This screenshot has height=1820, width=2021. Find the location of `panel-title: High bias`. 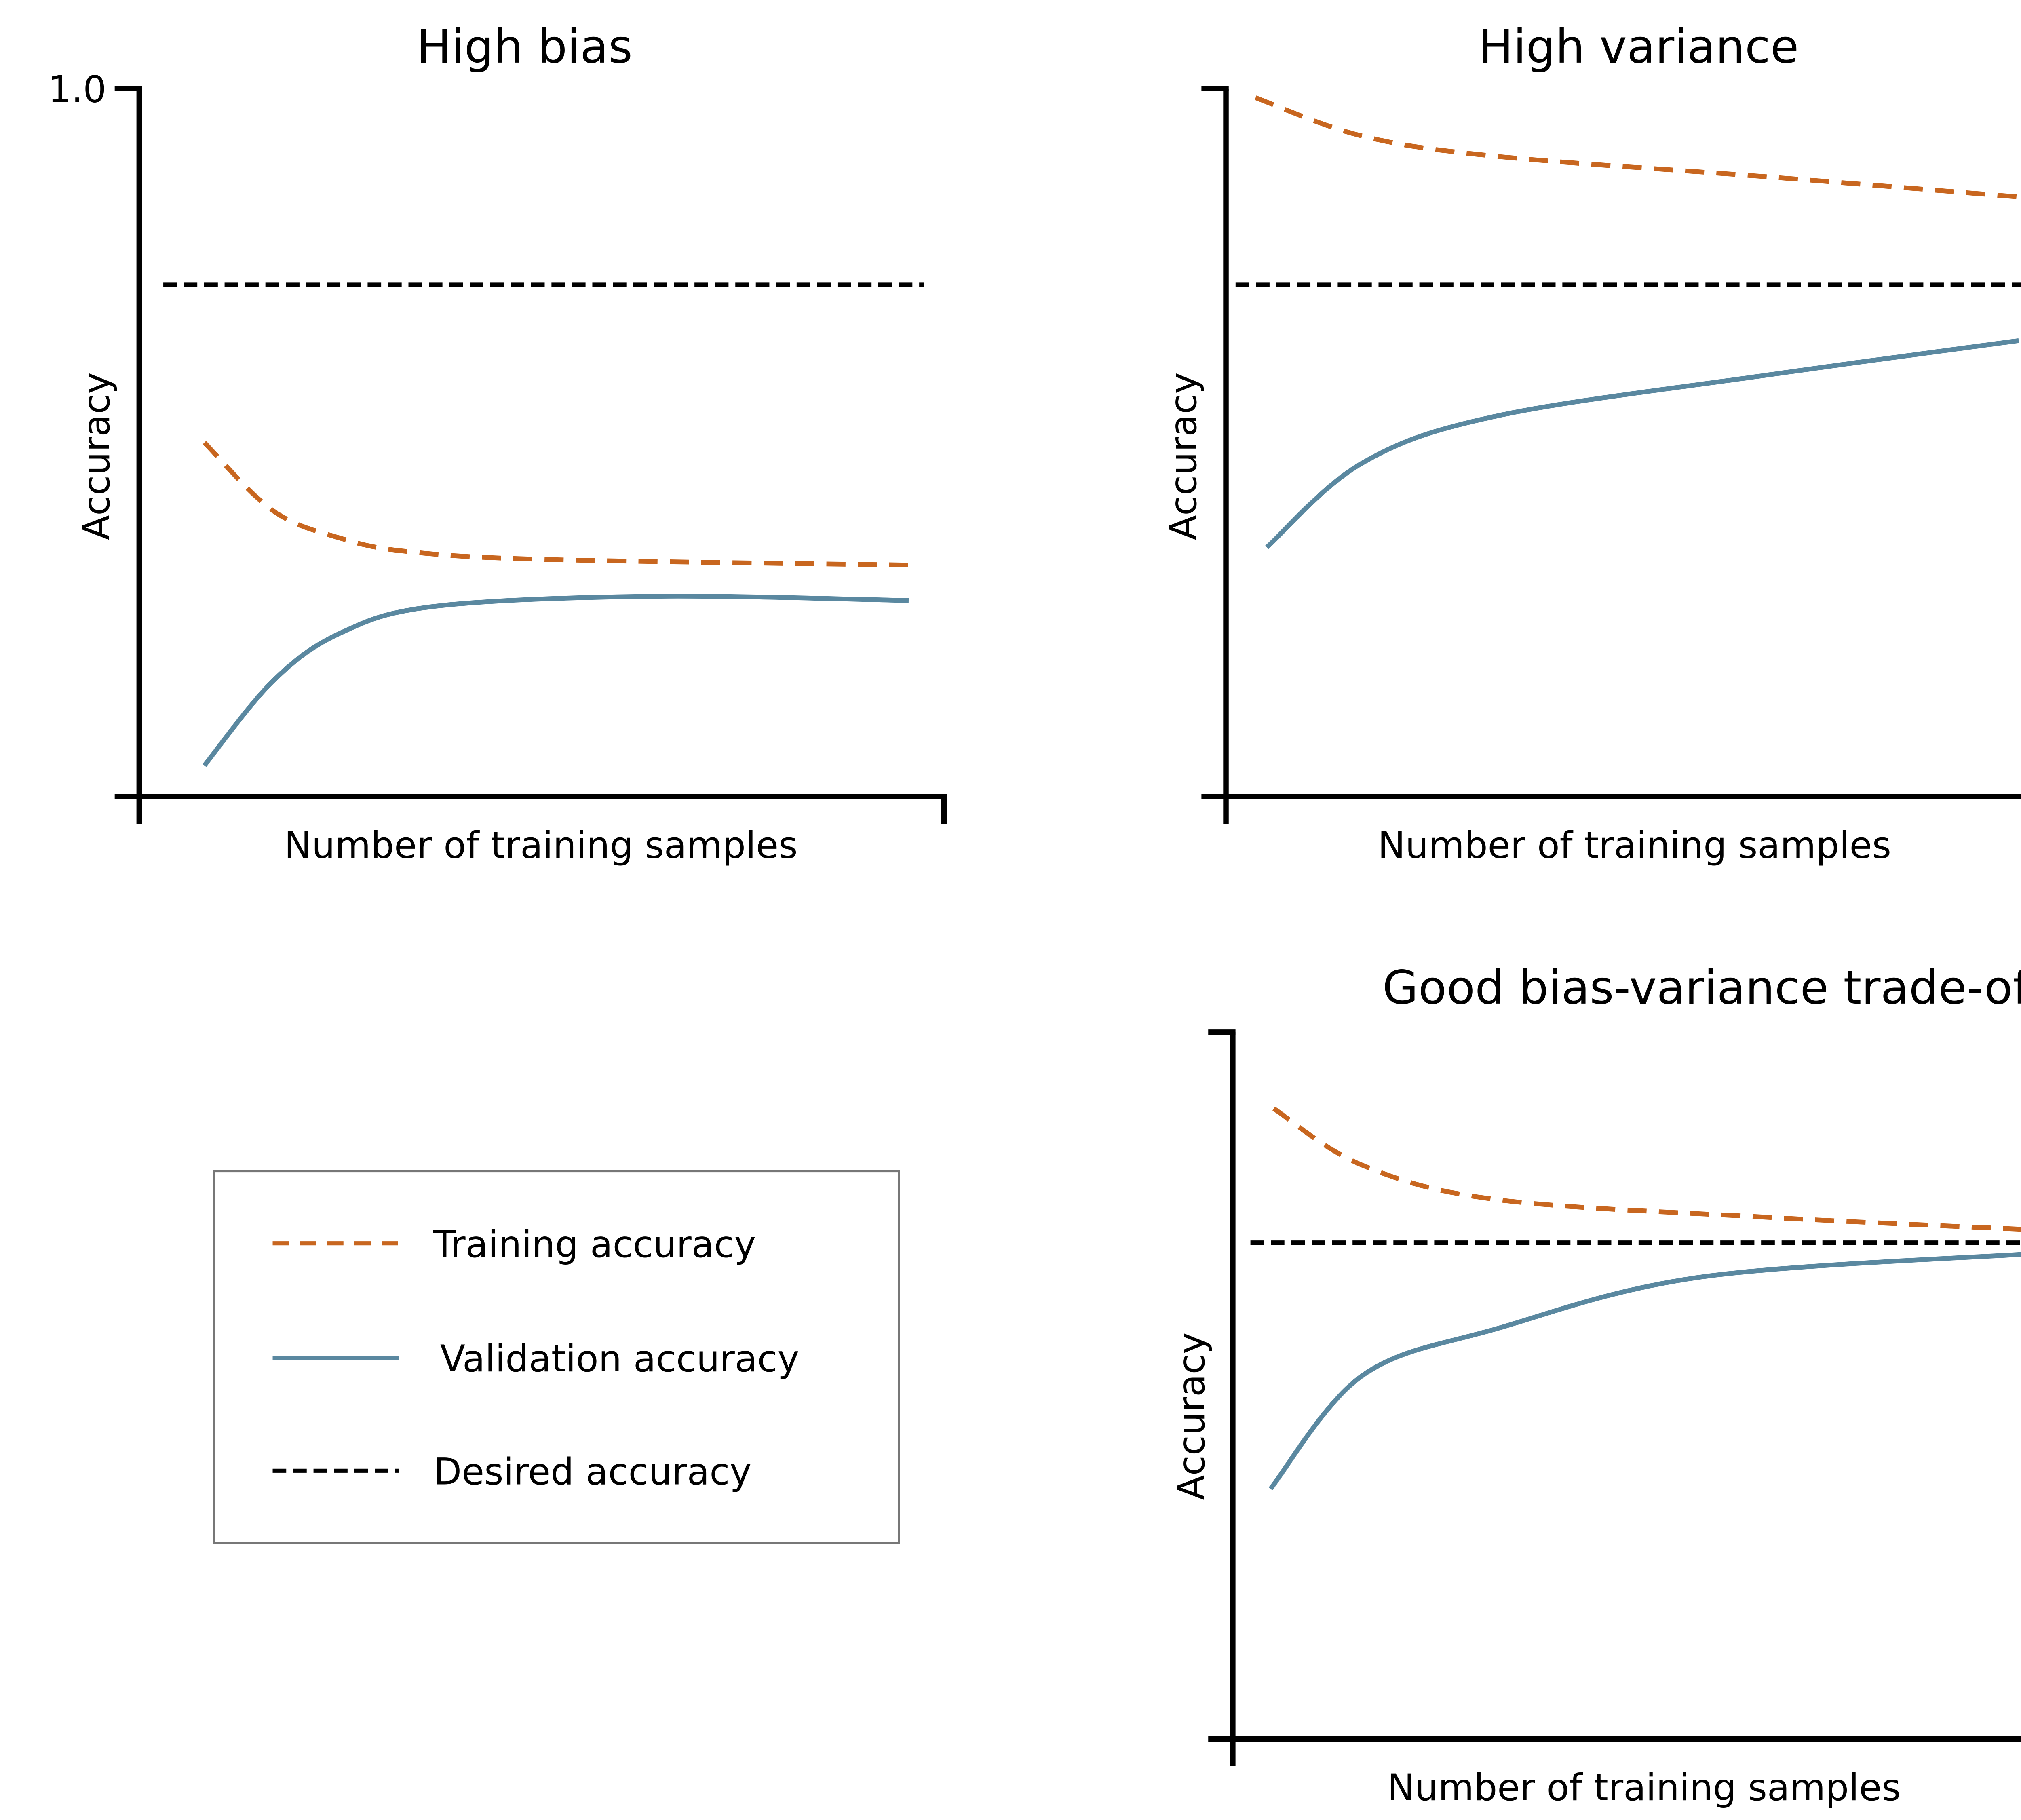

panel-title: High bias is located at coordinates (525, 47).